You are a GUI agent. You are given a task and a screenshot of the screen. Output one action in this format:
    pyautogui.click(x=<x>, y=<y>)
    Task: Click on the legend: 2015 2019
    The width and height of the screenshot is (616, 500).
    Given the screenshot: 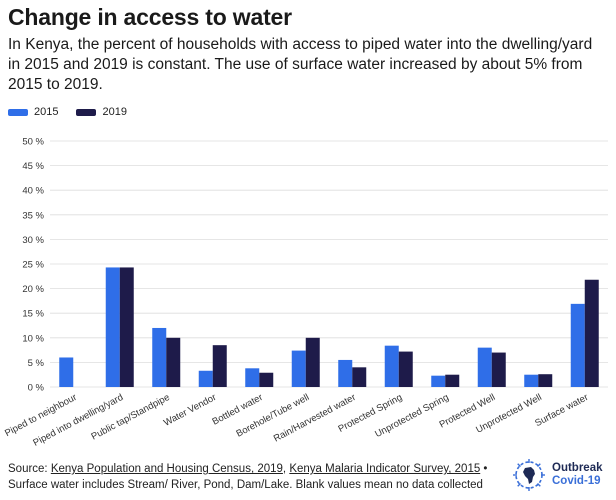 What is the action you would take?
    pyautogui.click(x=76, y=112)
    